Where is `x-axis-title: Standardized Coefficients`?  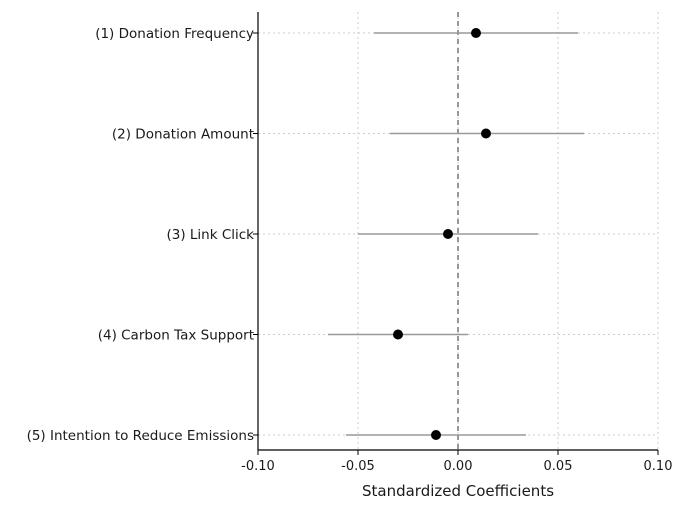
x-axis-title: Standardized Coefficients is located at coordinates (458, 491).